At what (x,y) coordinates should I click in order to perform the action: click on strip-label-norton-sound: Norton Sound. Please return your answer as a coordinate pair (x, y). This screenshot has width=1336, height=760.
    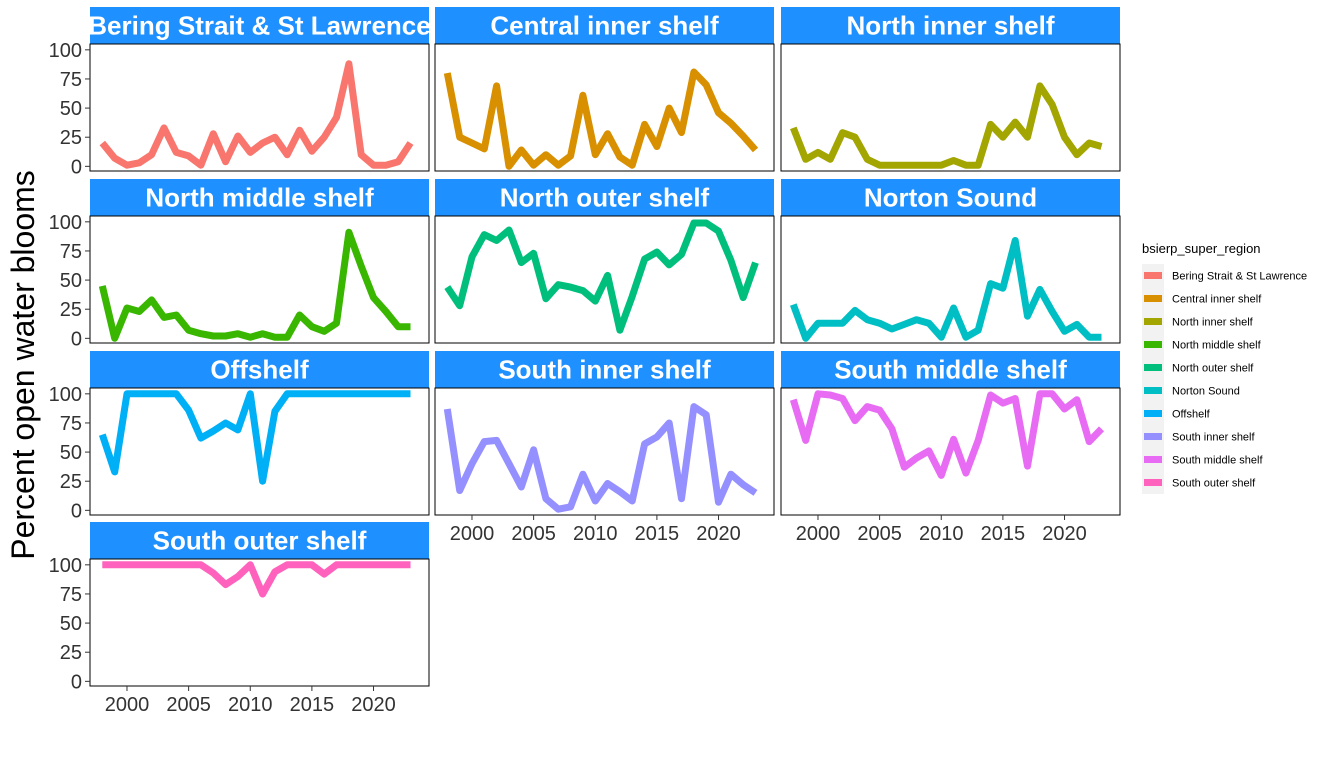
    Looking at the image, I should click on (950, 198).